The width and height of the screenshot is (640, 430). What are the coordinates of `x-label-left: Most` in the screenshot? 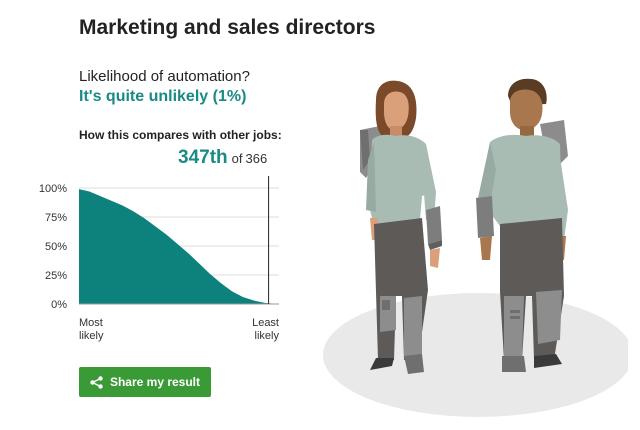 It's located at (91, 323).